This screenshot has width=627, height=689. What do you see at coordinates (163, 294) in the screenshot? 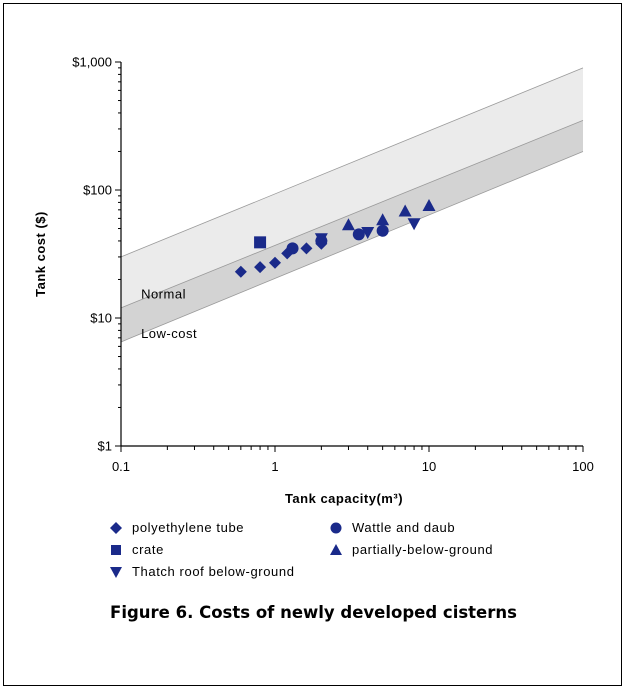
I see `band-label-normal: Normal` at bounding box center [163, 294].